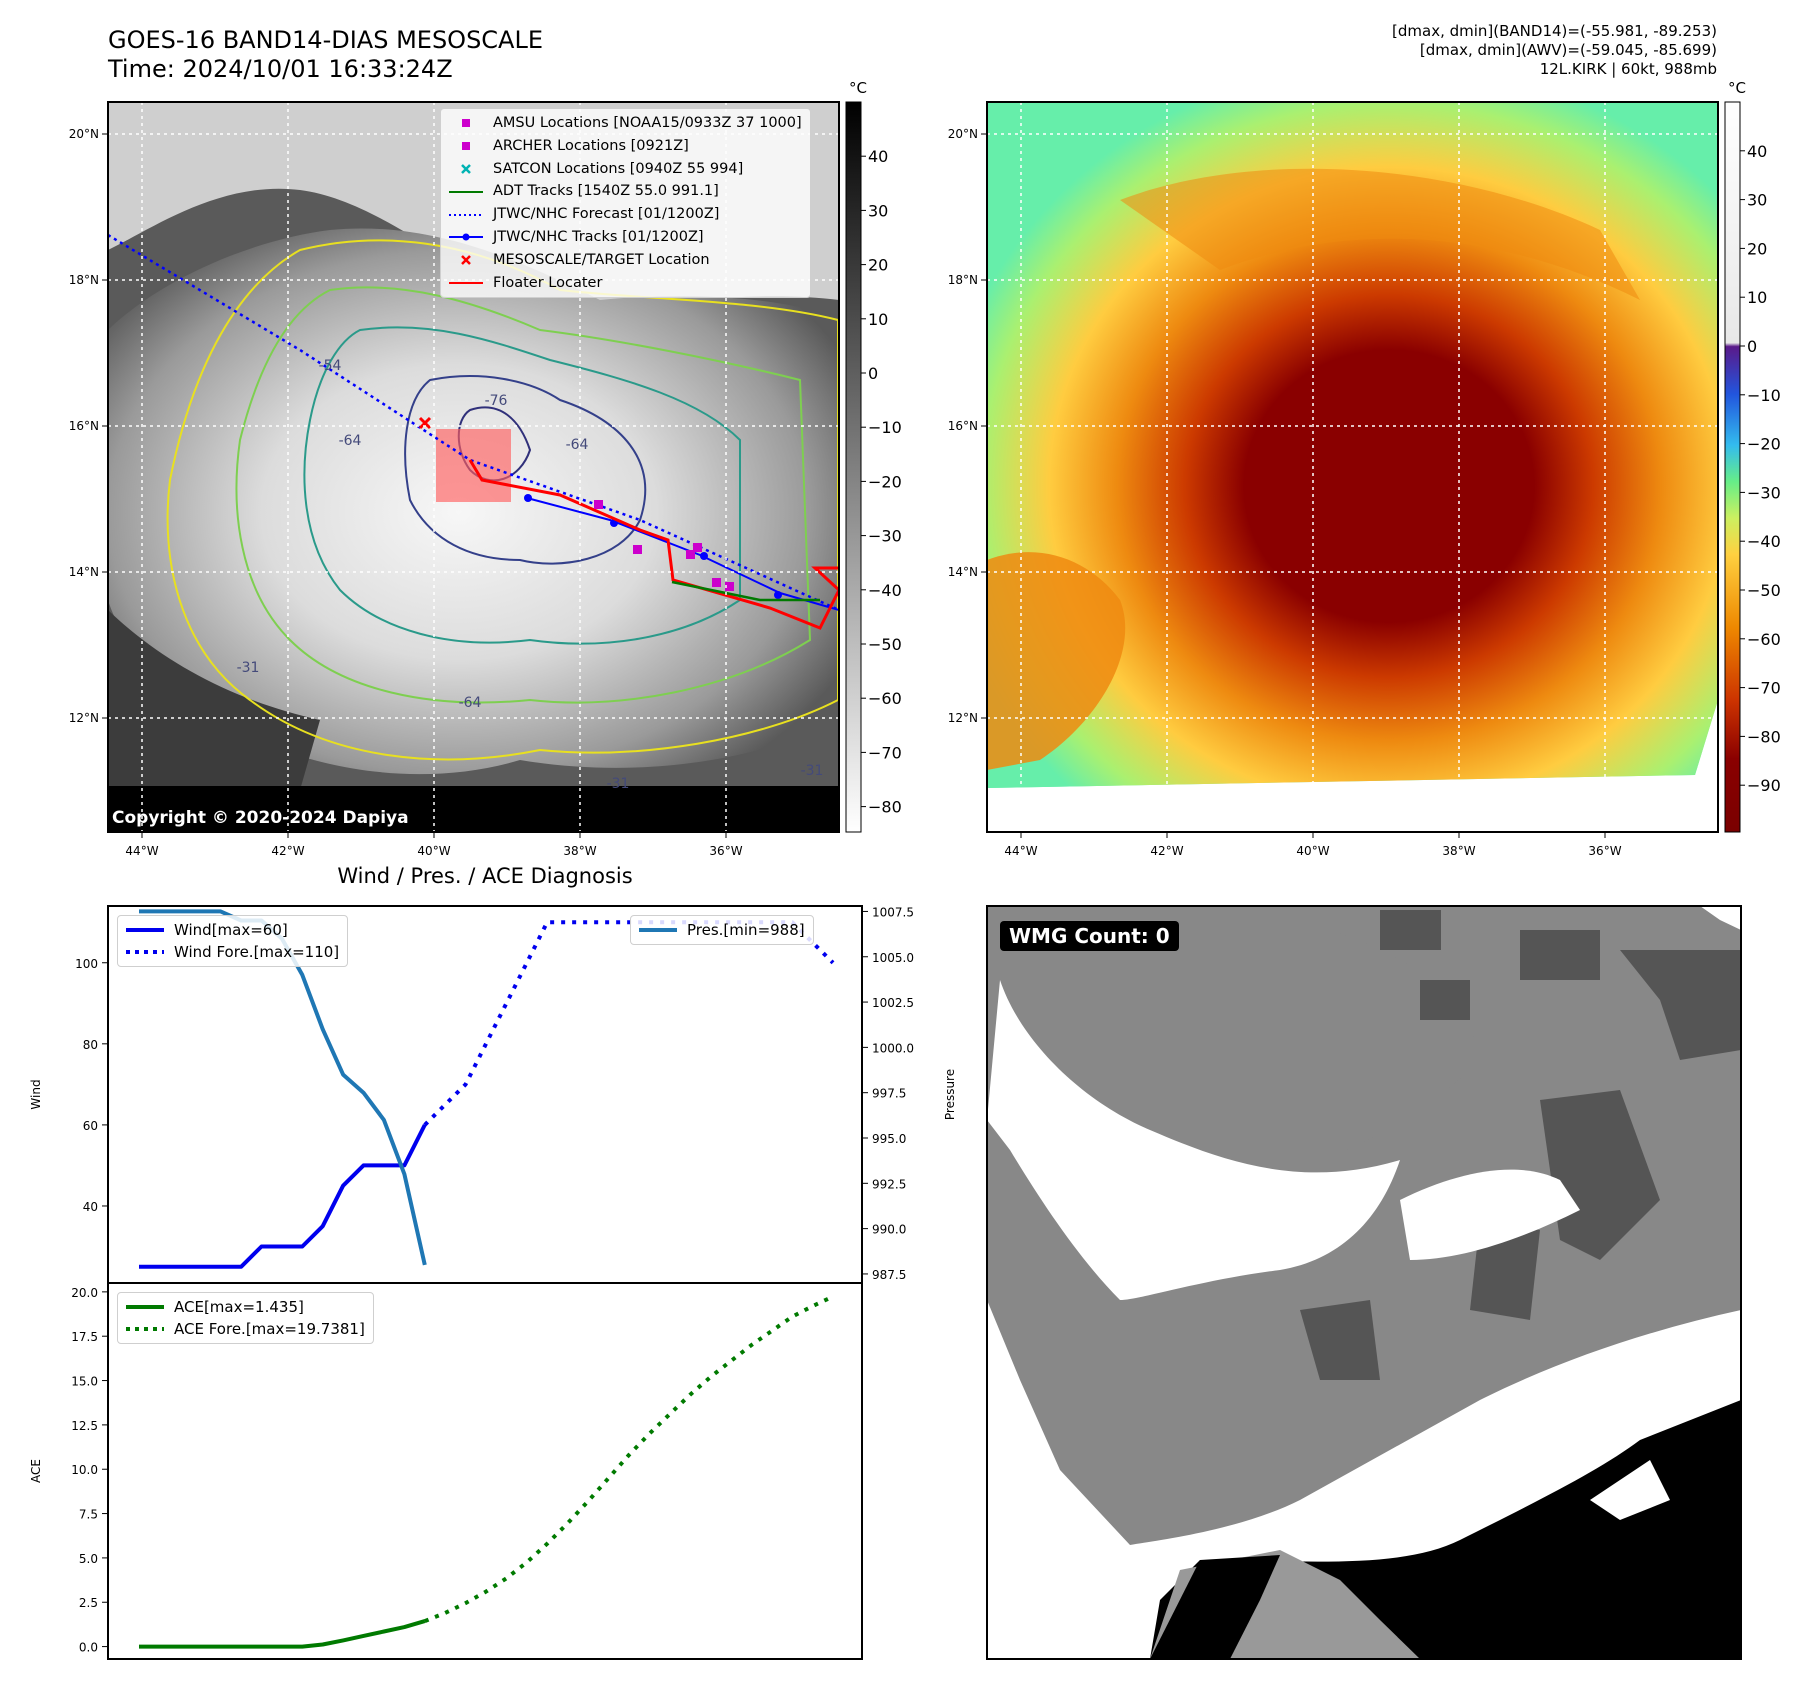 The width and height of the screenshot is (1801, 1690). I want to click on wmg-count-label: WMG Count: 0, so click(1089, 936).